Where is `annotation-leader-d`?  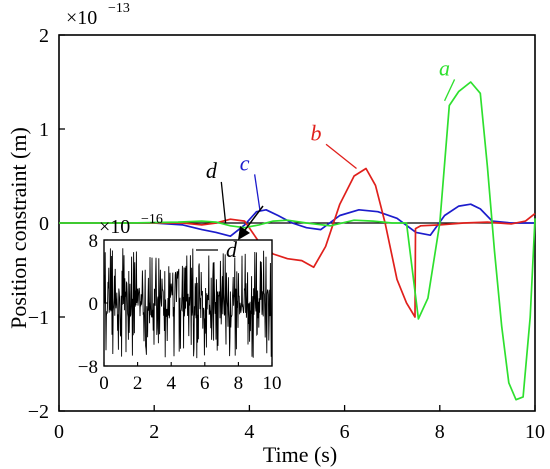
annotation-leader-d is located at coordinates (223, 202).